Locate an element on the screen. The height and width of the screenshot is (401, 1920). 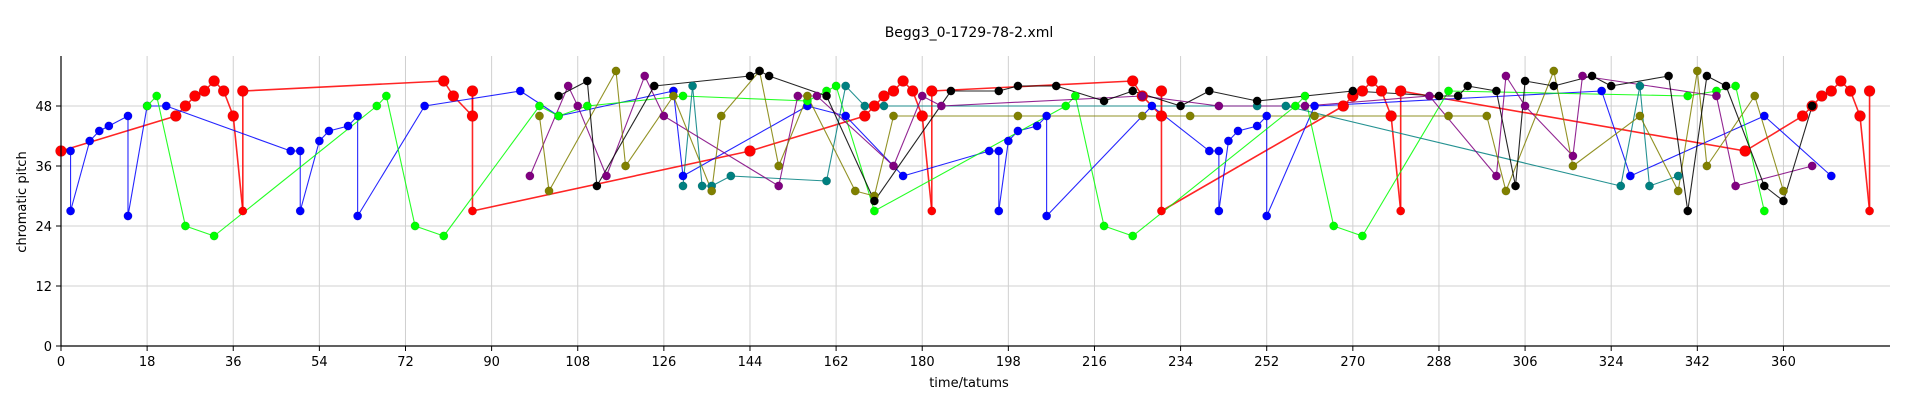
x-tick-label: 198 is located at coordinates (1008, 362).